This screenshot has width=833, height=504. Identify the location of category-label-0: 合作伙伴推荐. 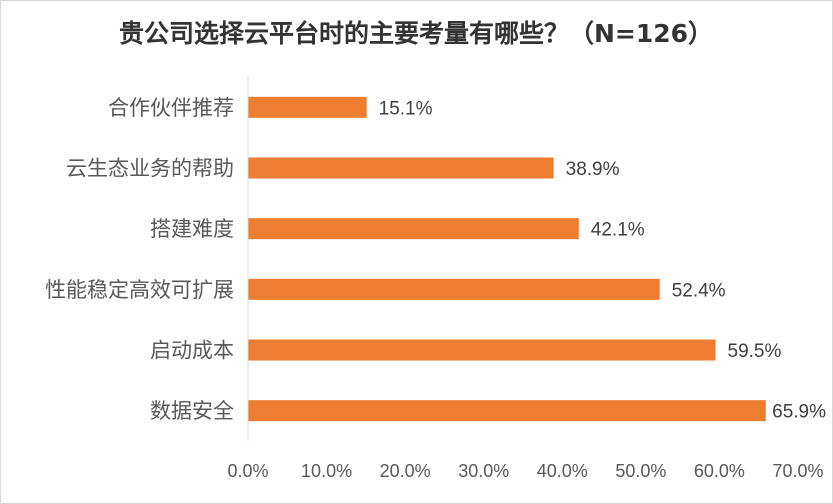
(171, 108).